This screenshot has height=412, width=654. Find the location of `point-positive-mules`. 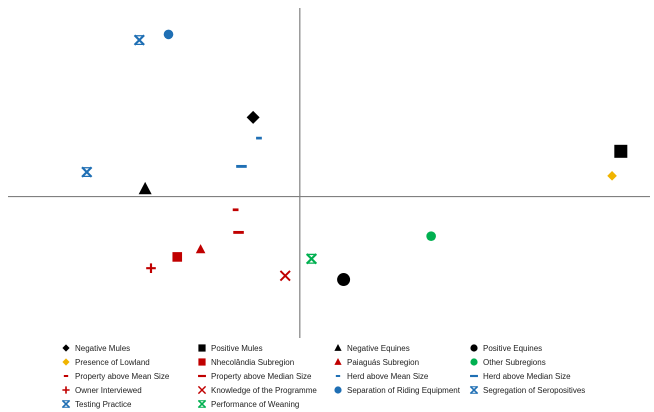

point-positive-mules is located at coordinates (621, 151).